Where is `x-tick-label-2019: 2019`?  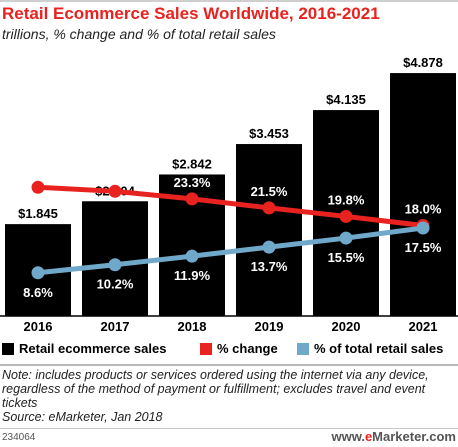 x-tick-label-2019: 2019 is located at coordinates (269, 326).